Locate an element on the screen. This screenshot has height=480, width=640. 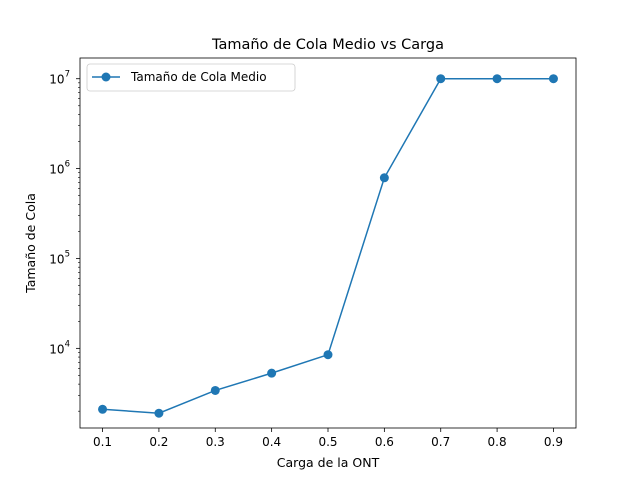
x-tick-label: 0.2 is located at coordinates (158, 442).